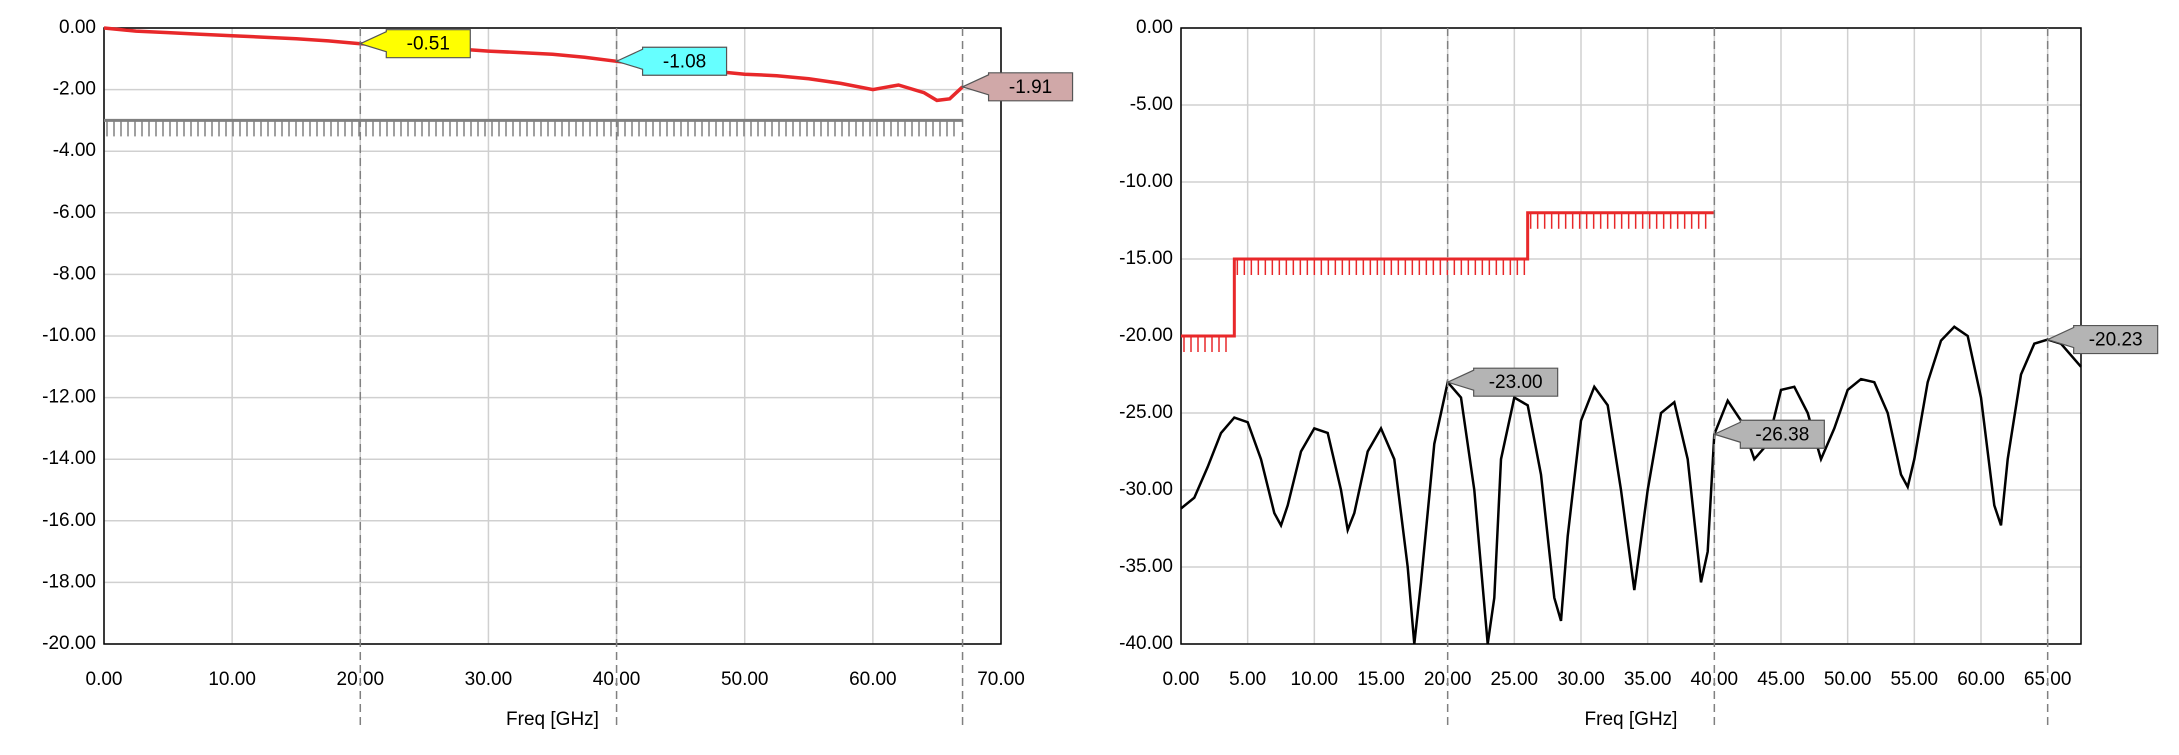 The width and height of the screenshot is (2179, 755). Describe the element at coordinates (684, 61) in the screenshot. I see `marker-label: -1.08` at that location.